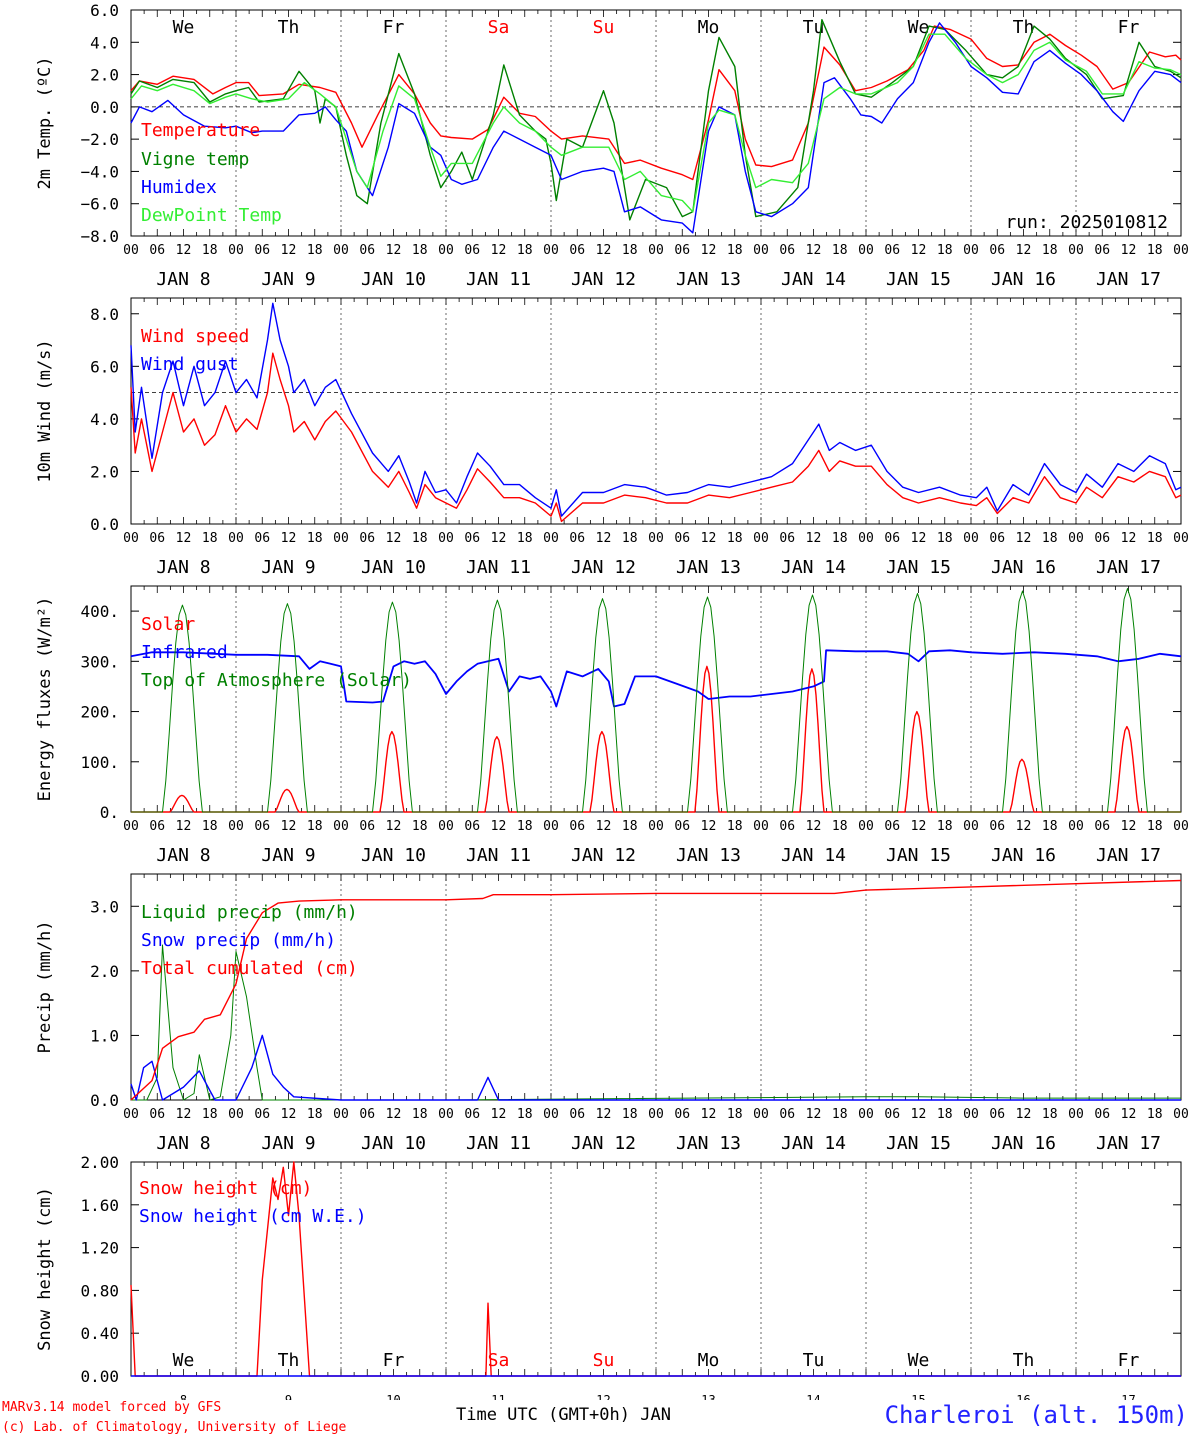  Describe the element at coordinates (104, 314) in the screenshot. I see `y-tick-label: 8.0` at that location.